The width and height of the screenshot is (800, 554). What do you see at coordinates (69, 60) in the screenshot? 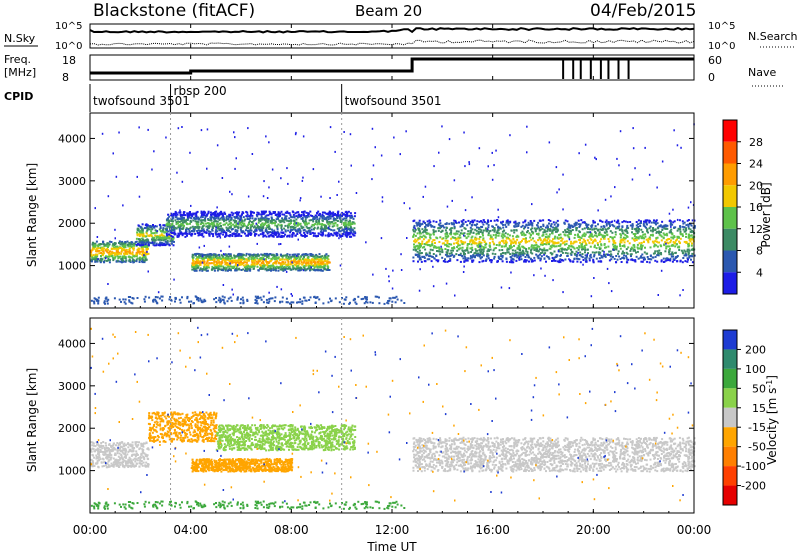
I see `freq-tick-left-top: 18` at bounding box center [69, 60].